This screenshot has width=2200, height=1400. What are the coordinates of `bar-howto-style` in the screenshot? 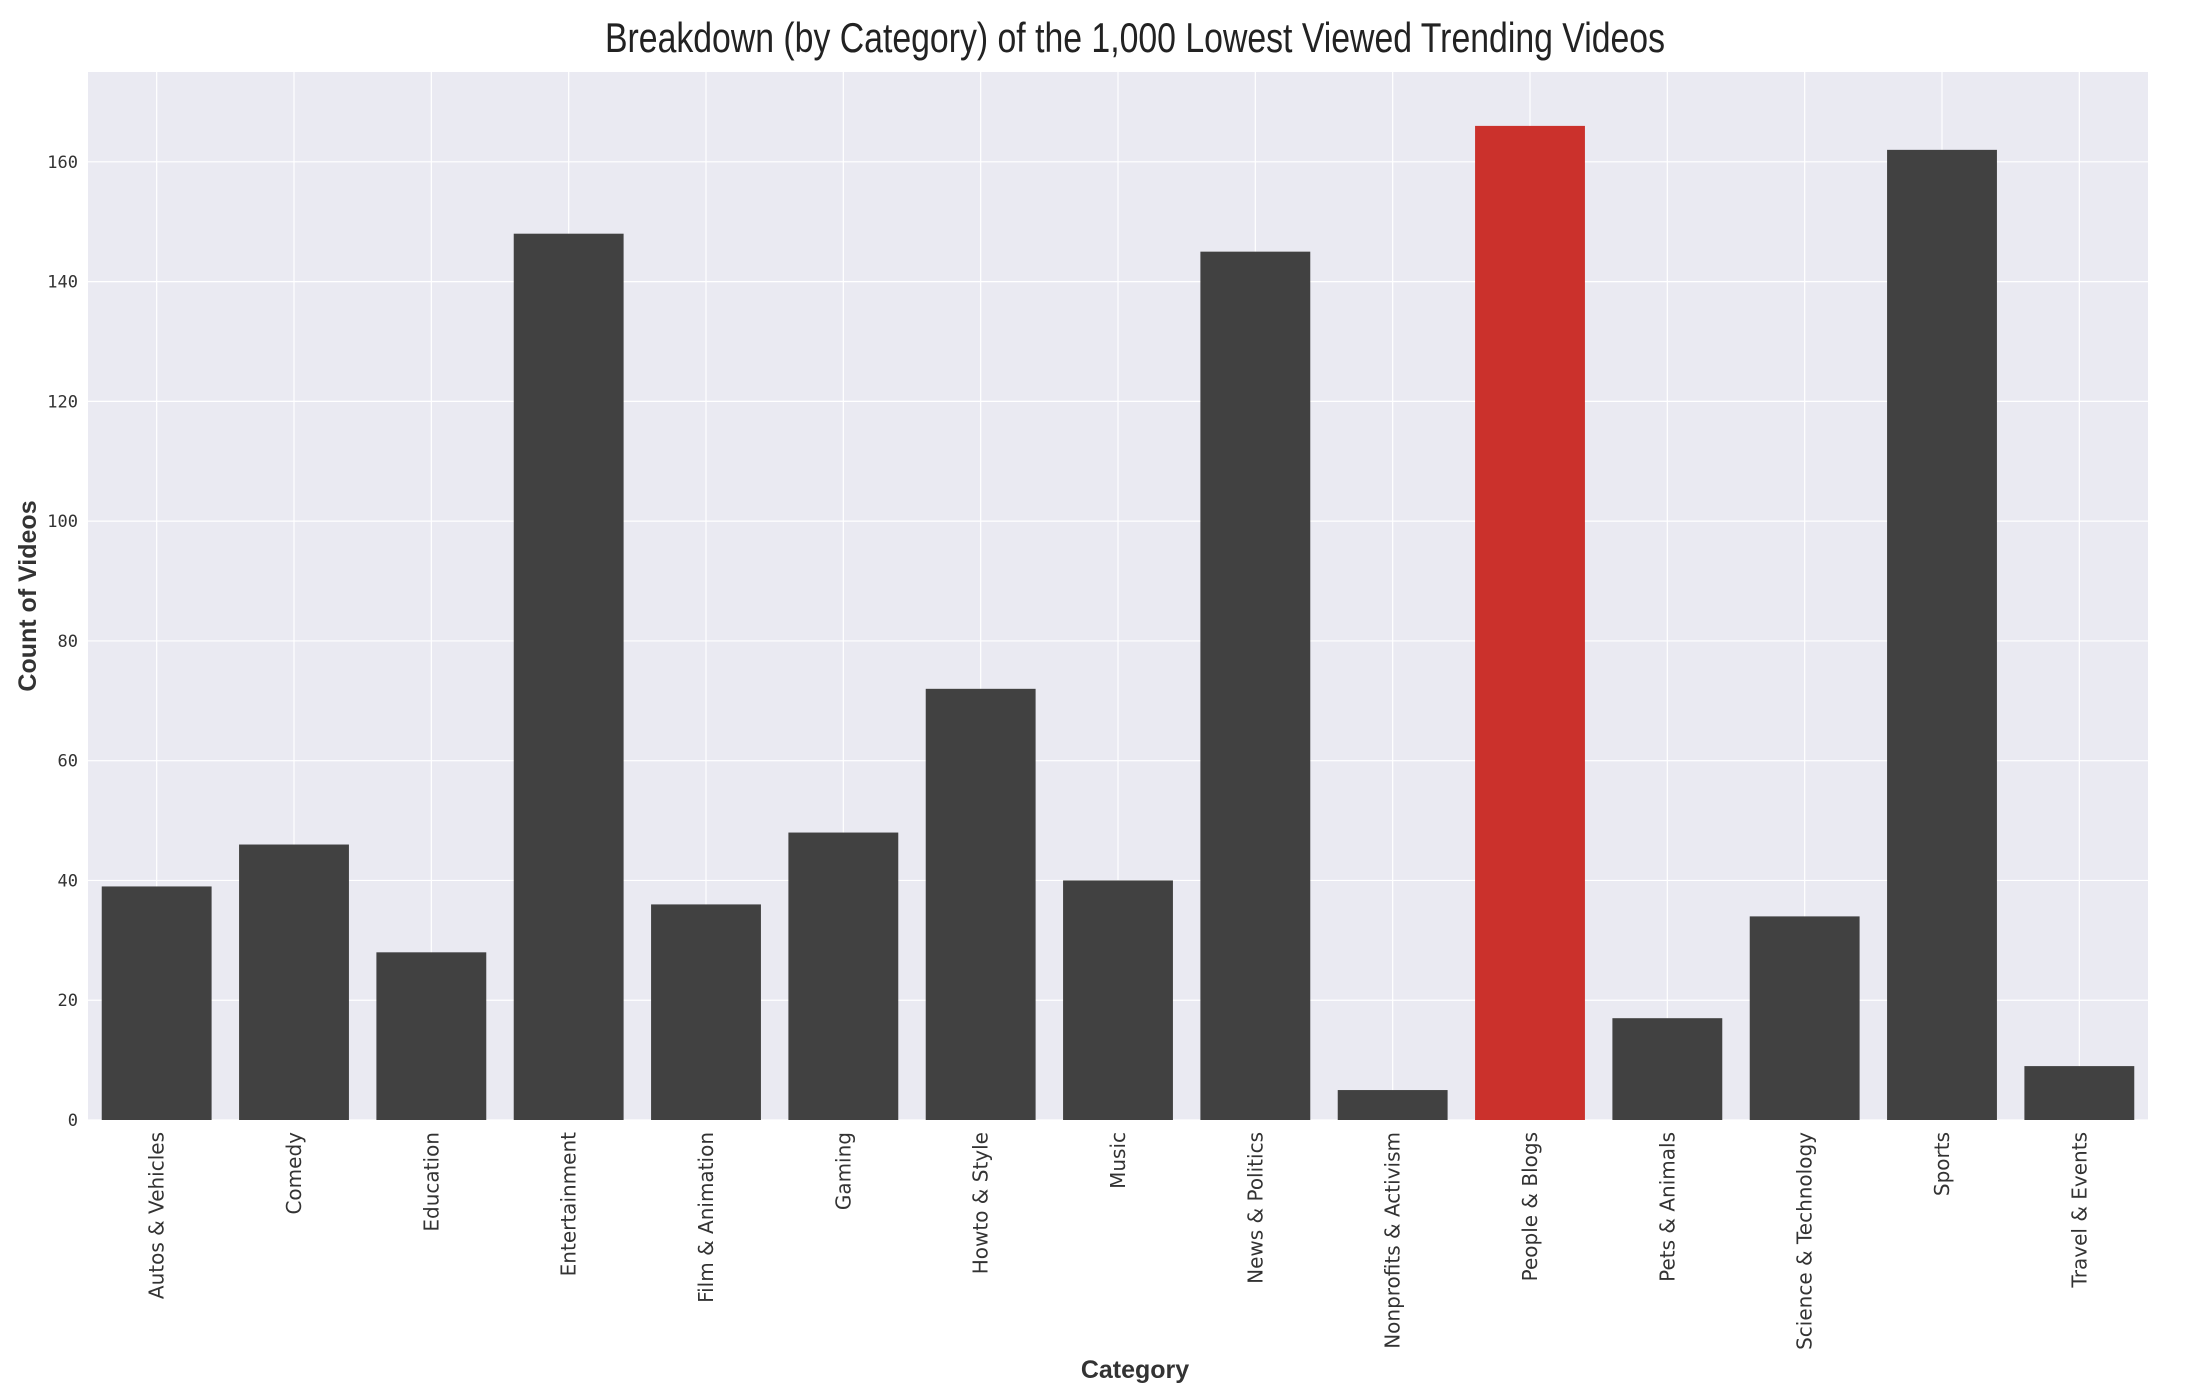 It's located at (980, 904).